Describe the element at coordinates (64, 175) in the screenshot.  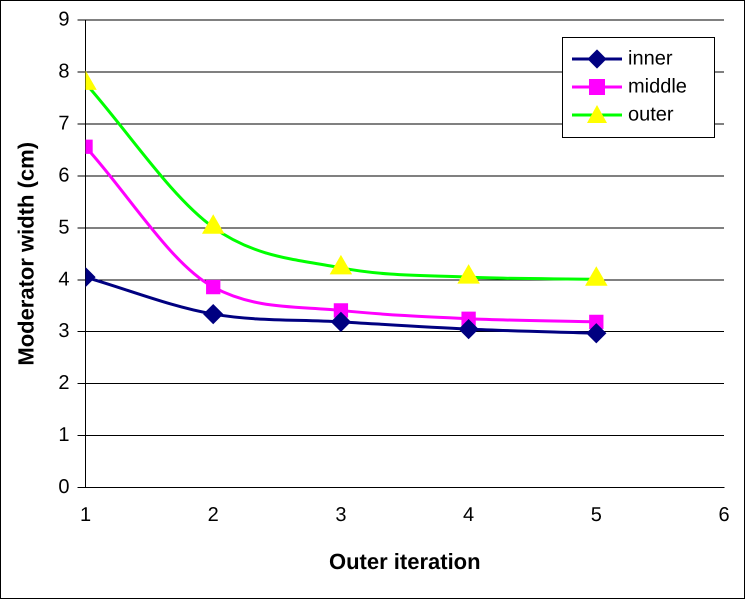
I see `y-tick-label: 6` at that location.